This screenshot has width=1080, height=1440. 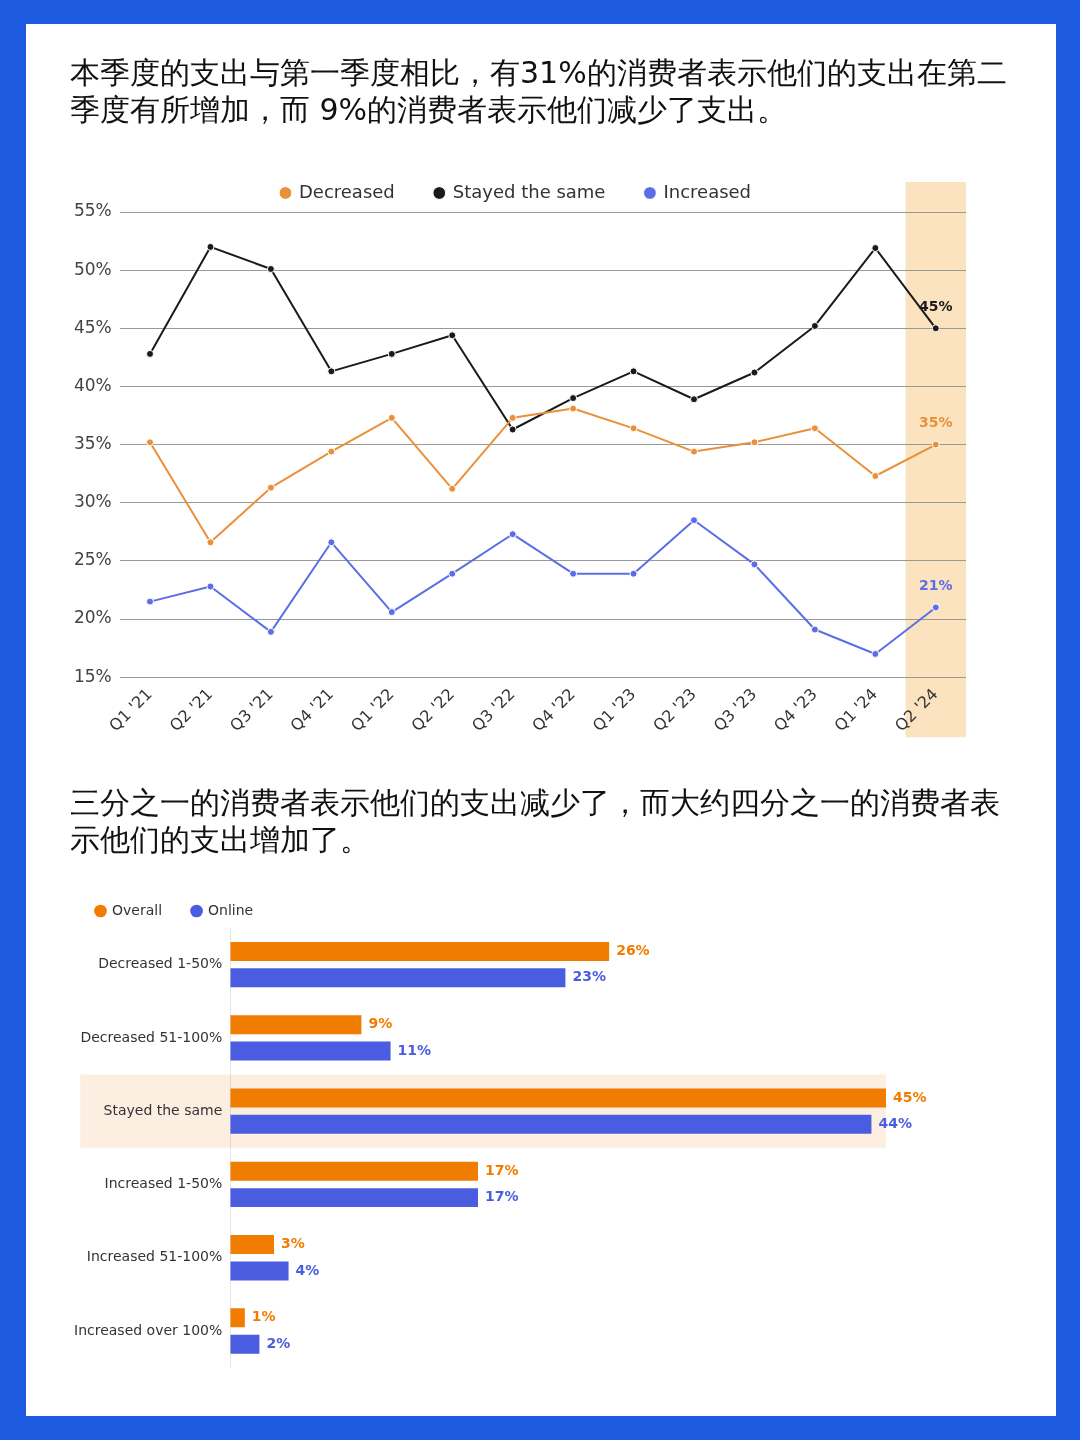 What do you see at coordinates (707, 191) in the screenshot?
I see `legend-label: Increased` at bounding box center [707, 191].